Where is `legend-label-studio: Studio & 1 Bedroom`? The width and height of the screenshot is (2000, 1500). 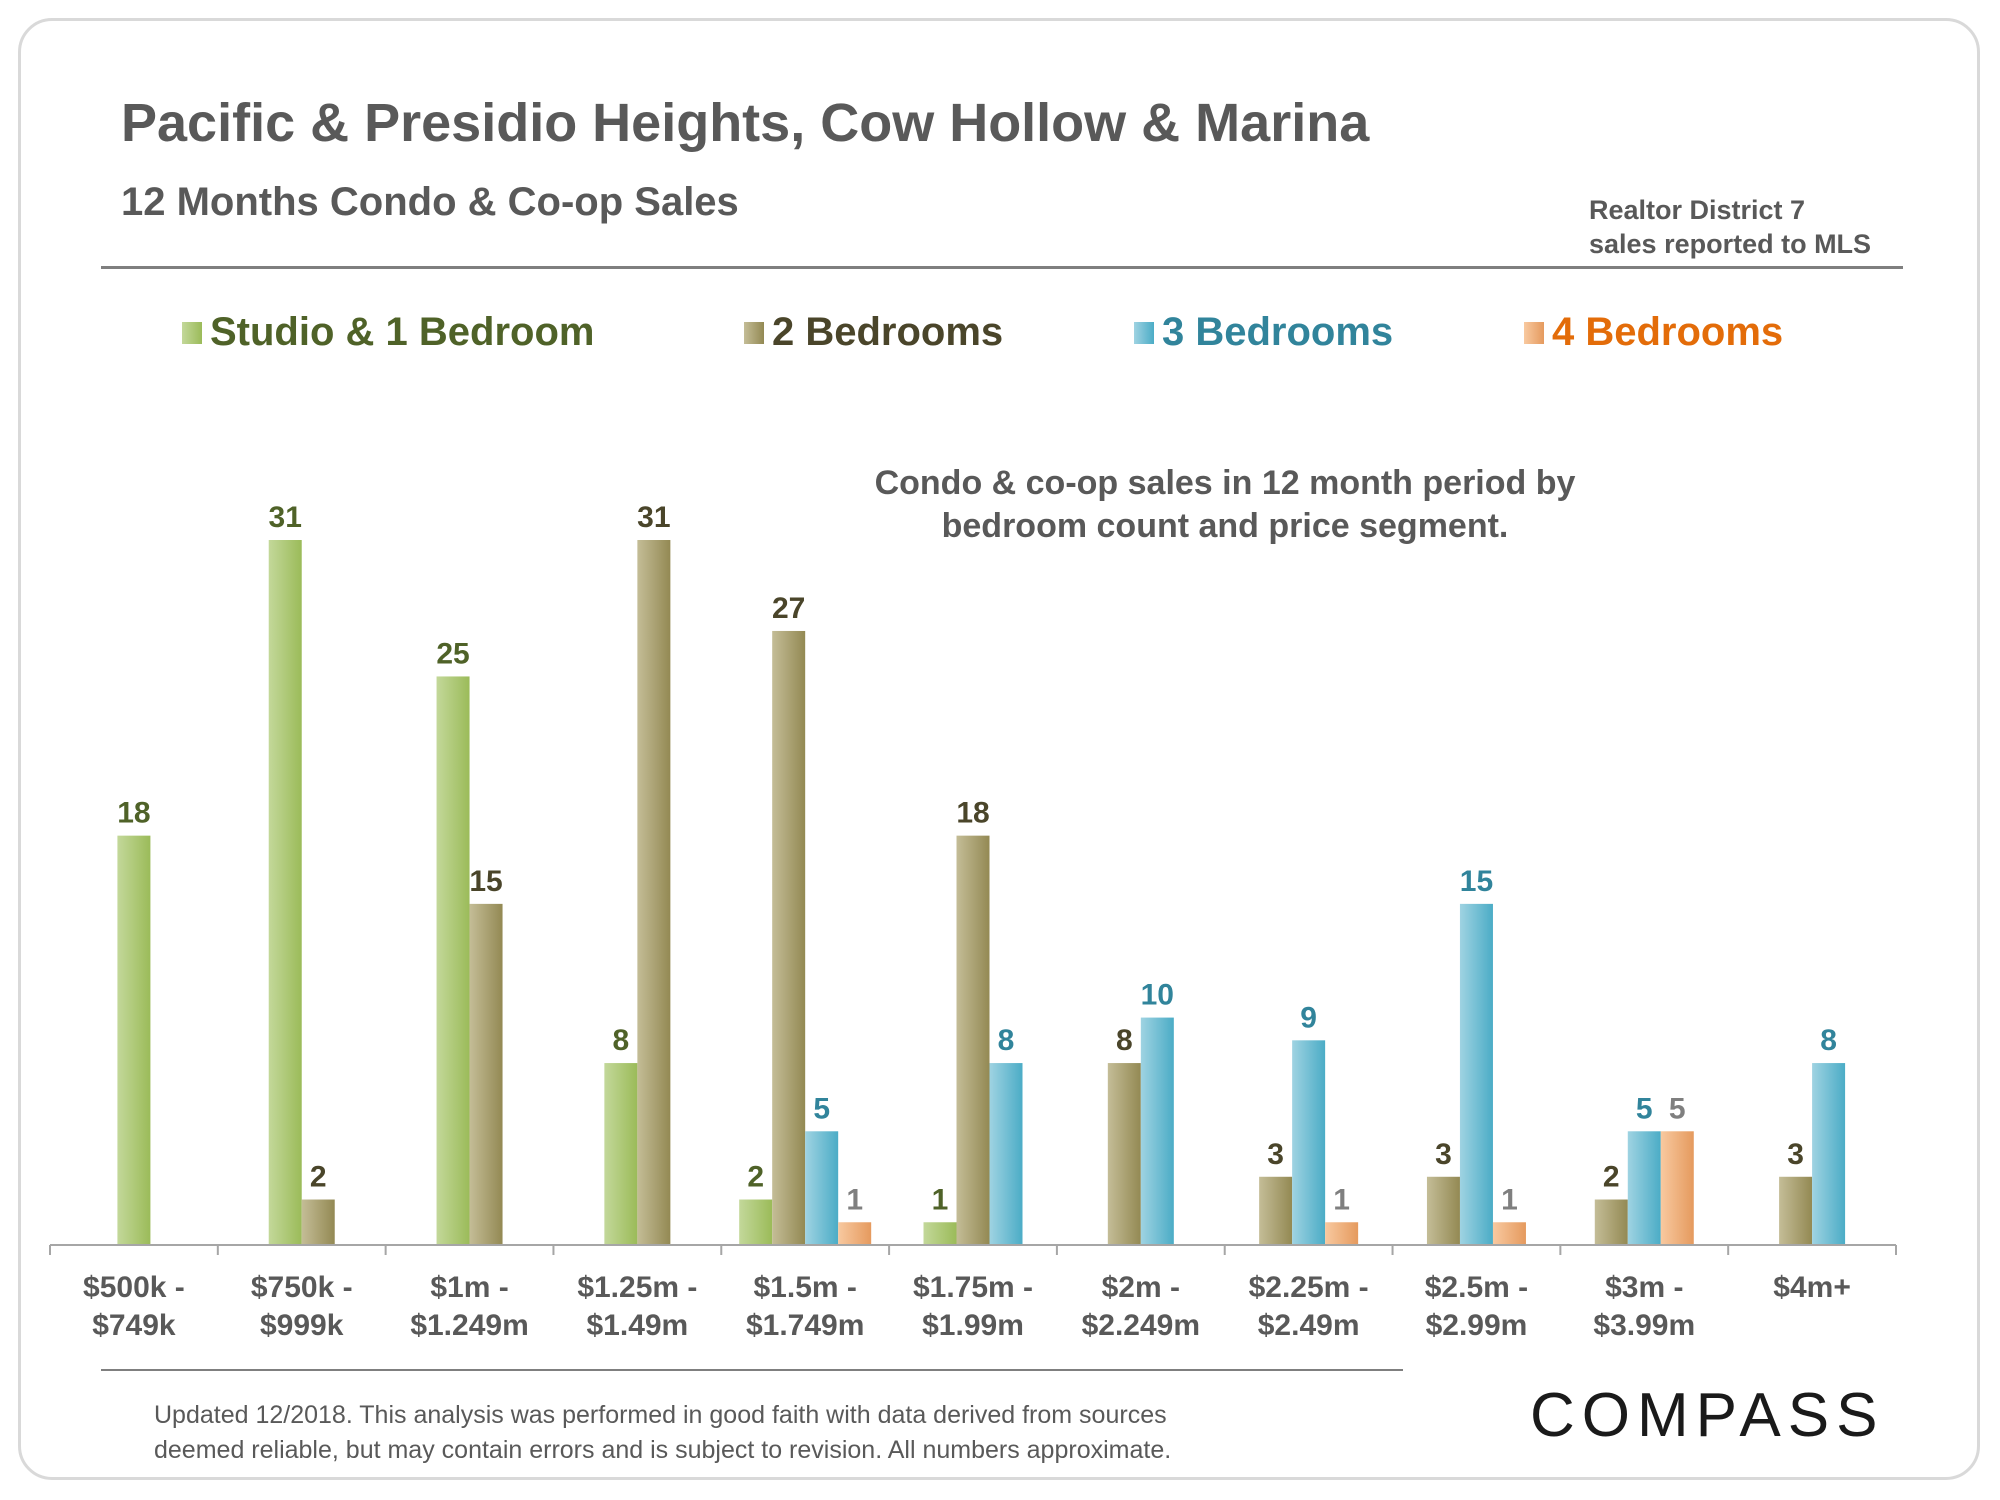 legend-label-studio: Studio & 1 Bedroom is located at coordinates (402, 332).